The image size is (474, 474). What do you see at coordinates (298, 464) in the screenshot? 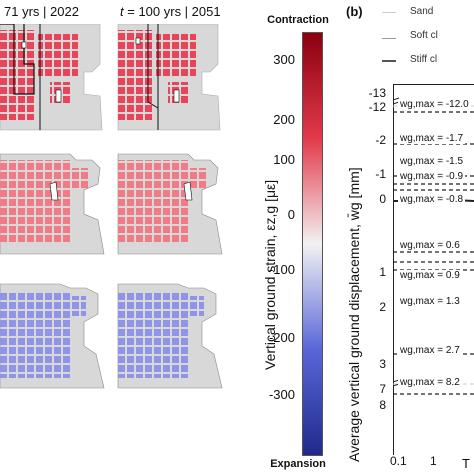
I see `colorbar-bottom-label: Expansion` at bounding box center [298, 464].